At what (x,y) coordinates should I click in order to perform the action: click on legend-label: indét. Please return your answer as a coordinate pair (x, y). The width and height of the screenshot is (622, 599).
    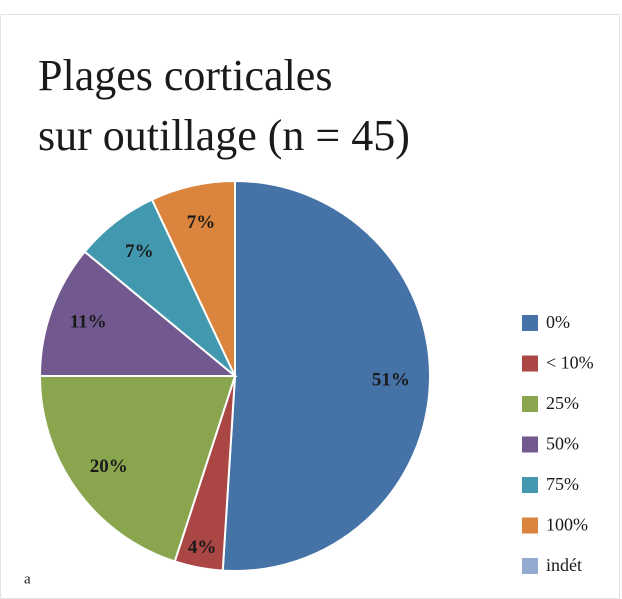
    Looking at the image, I should click on (564, 565).